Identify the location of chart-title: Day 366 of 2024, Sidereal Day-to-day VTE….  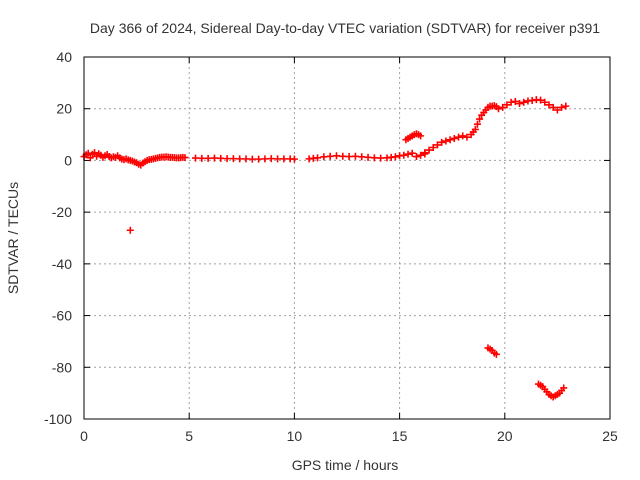
(345, 28).